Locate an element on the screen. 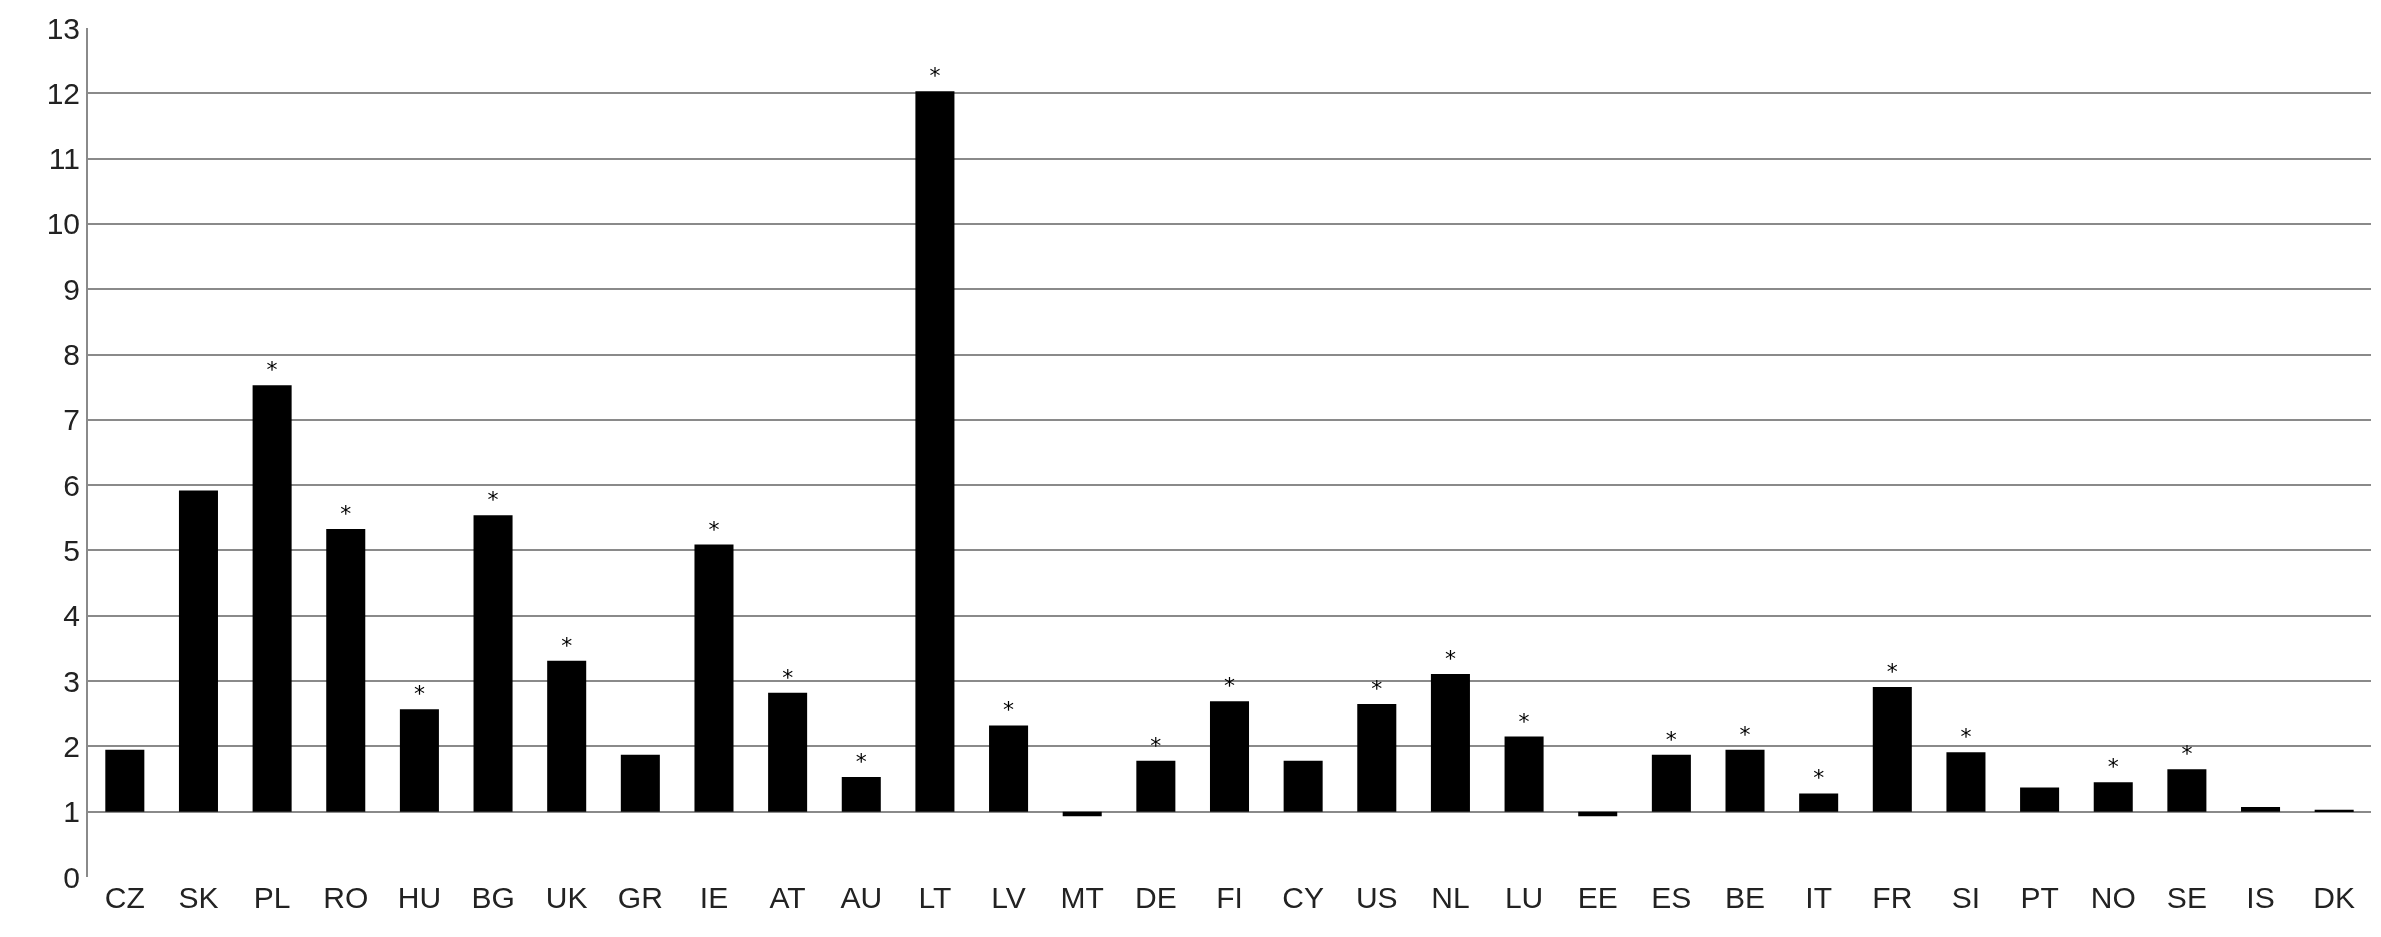 The width and height of the screenshot is (2381, 937). x-tick-label: EE is located at coordinates (1597, 897).